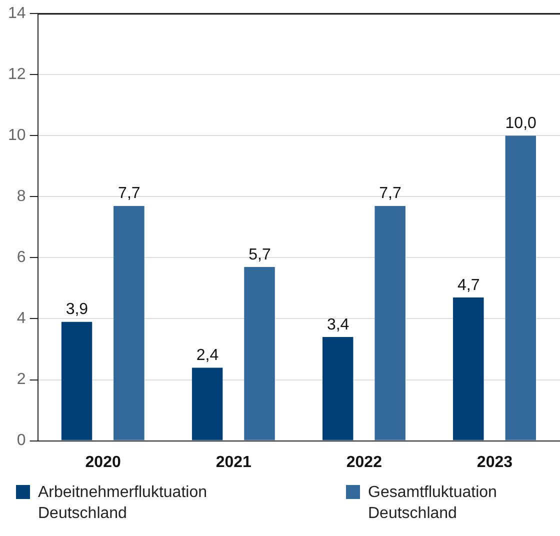 This screenshot has height=536, width=560. Describe the element at coordinates (207, 355) in the screenshot. I see `data-label: 2,4` at that location.